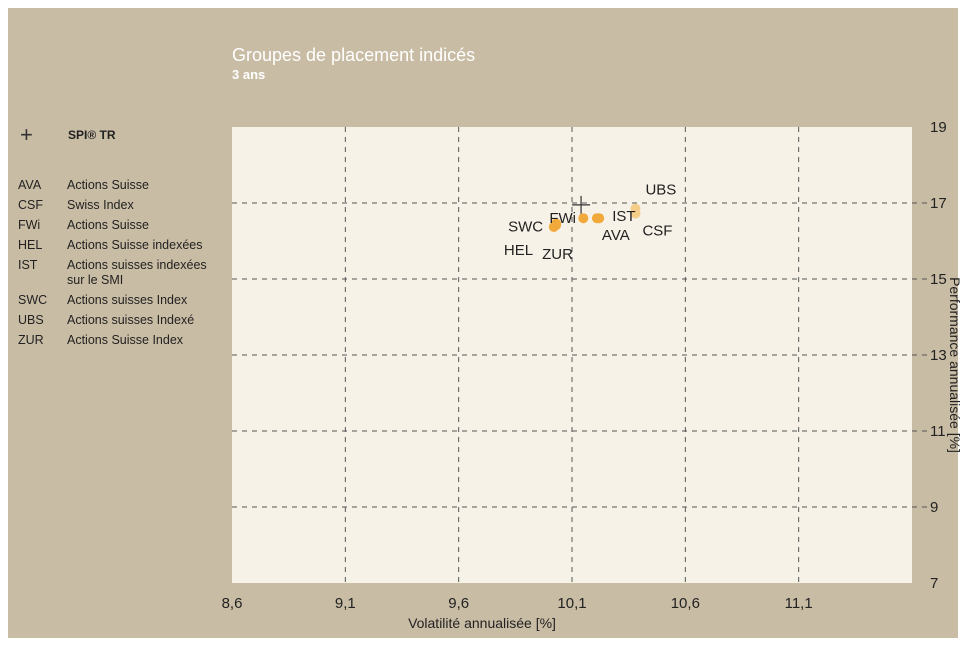 The height and width of the screenshot is (648, 966). Describe the element at coordinates (131, 320) in the screenshot. I see `legend-name: Actions suisses Indexé` at that location.